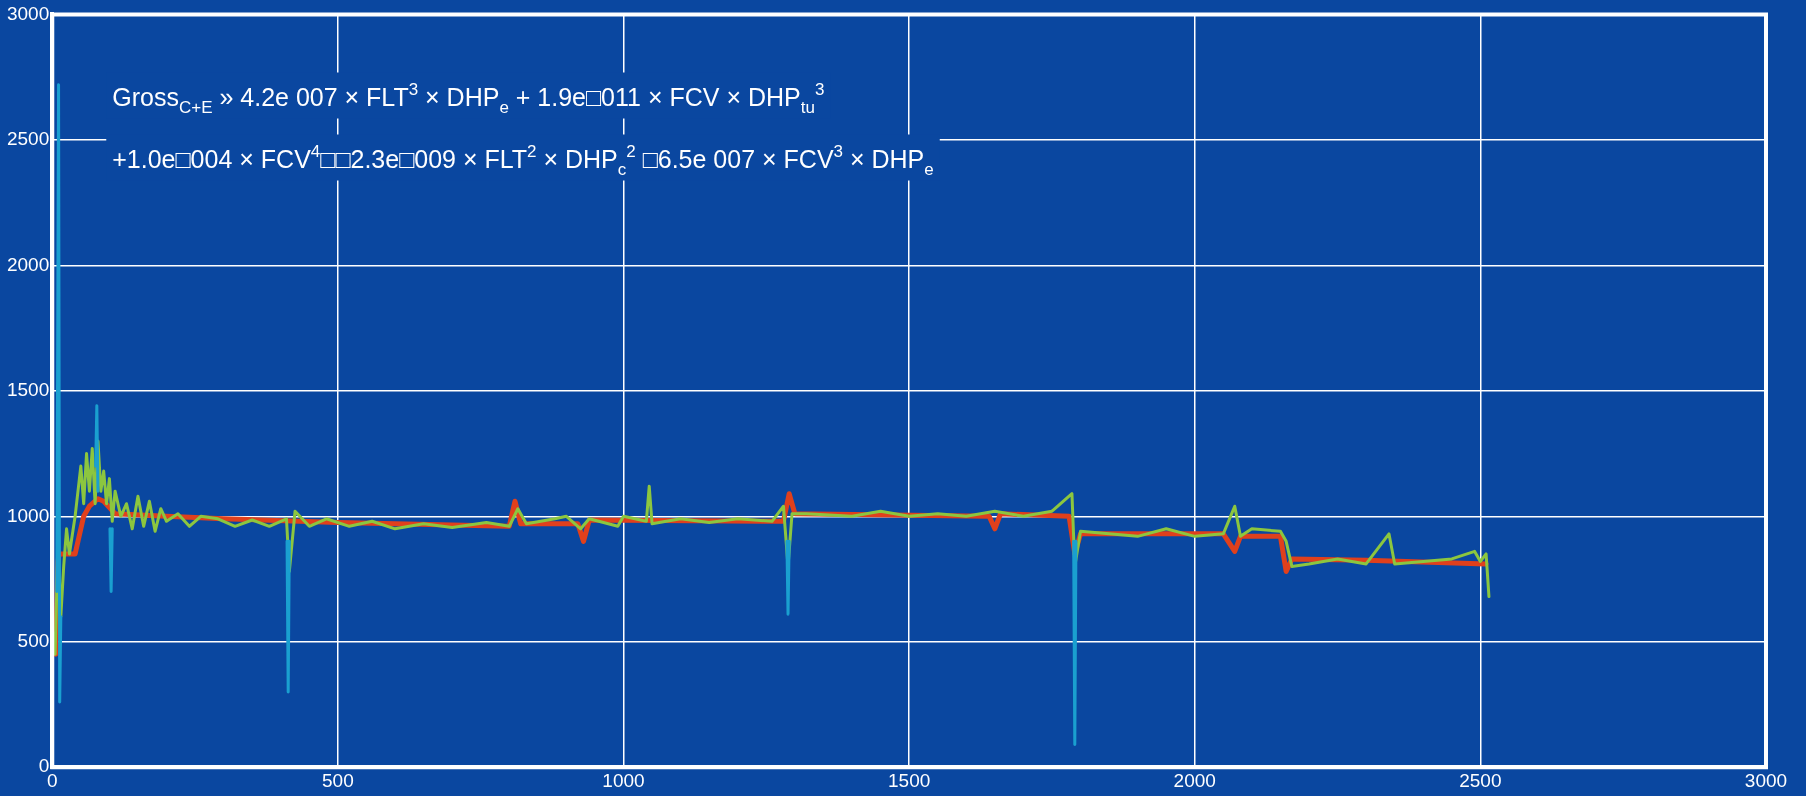 This screenshot has width=1806, height=796. Describe the element at coordinates (28, 264) in the screenshot. I see `y-tick-label: 2000` at that location.